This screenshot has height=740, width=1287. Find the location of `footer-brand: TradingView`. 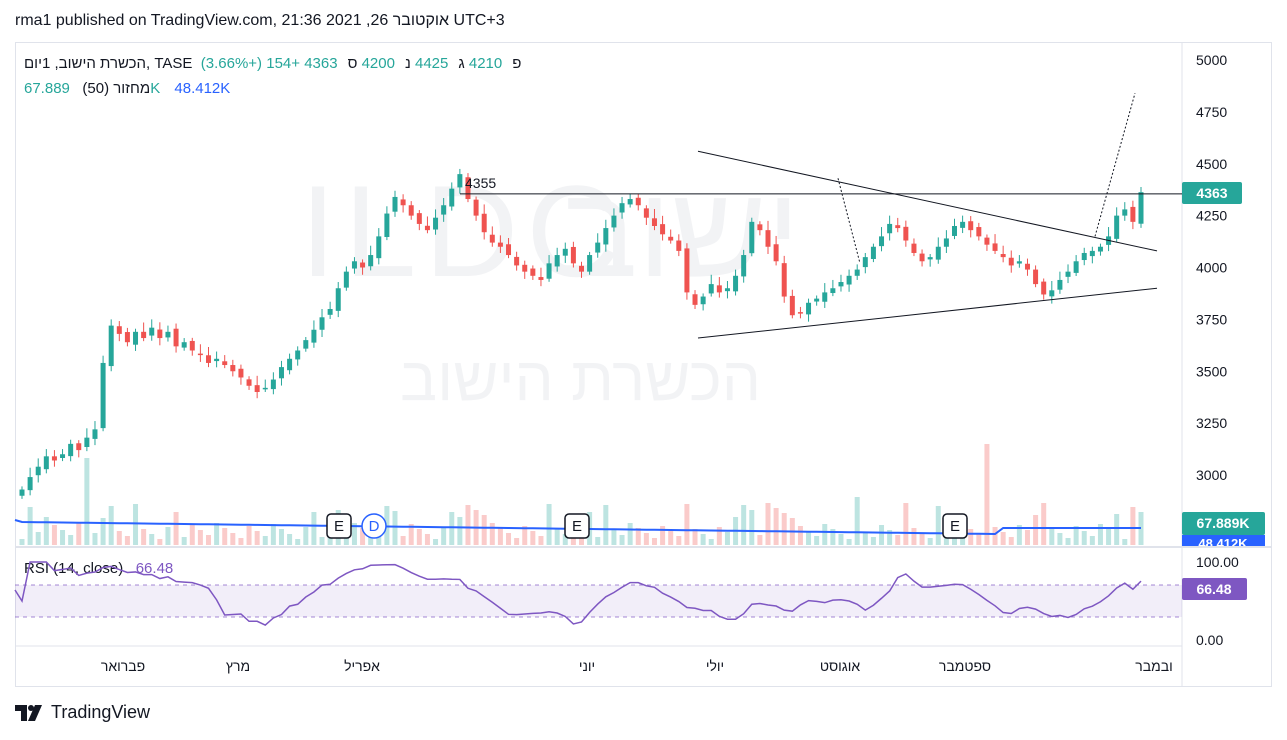

footer-brand: TradingView is located at coordinates (101, 712).